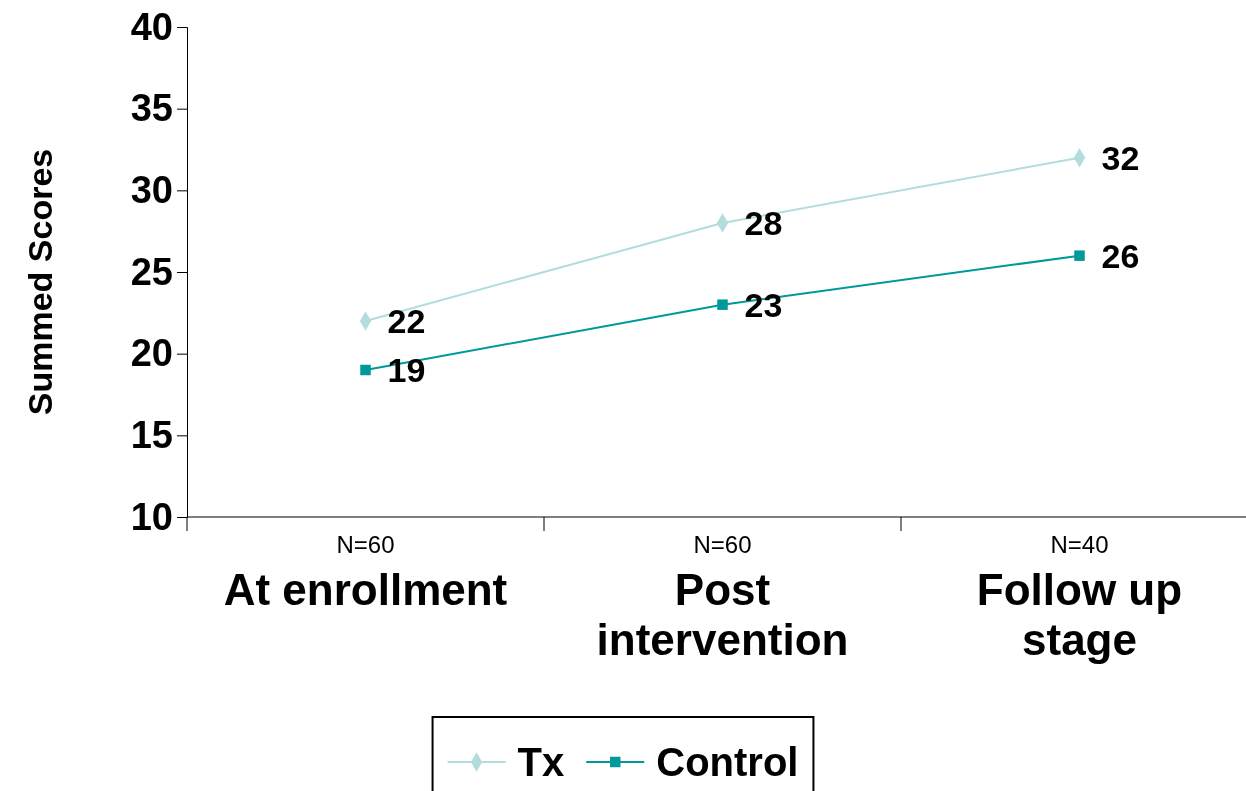 The height and width of the screenshot is (791, 1246). I want to click on y-tick-label: 15, so click(151, 434).